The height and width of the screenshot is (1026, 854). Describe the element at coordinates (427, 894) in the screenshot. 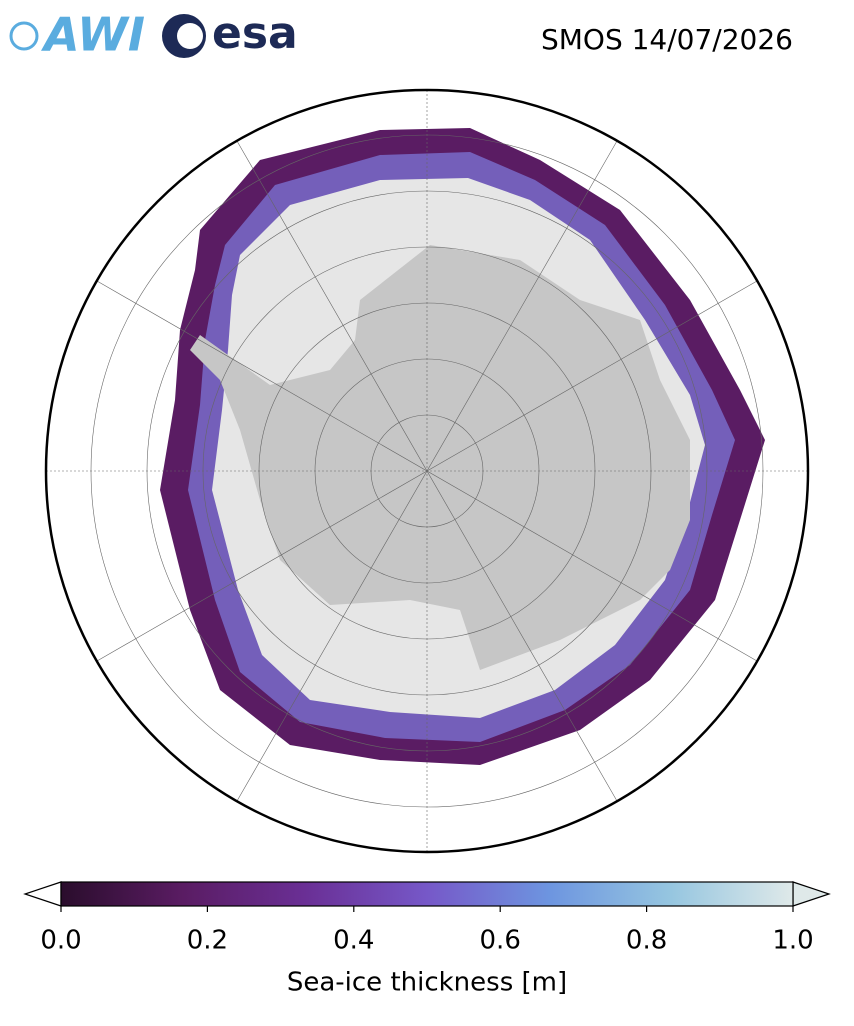

I see `colorbar-body` at that location.